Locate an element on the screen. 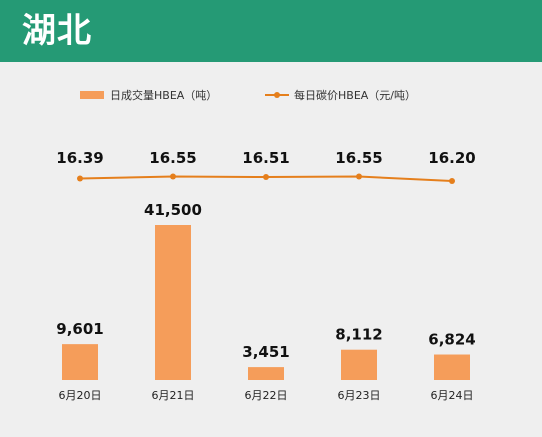 Image resolution: width=542 pixels, height=437 pixels. x-tick-label: 6月21日 is located at coordinates (173, 395).